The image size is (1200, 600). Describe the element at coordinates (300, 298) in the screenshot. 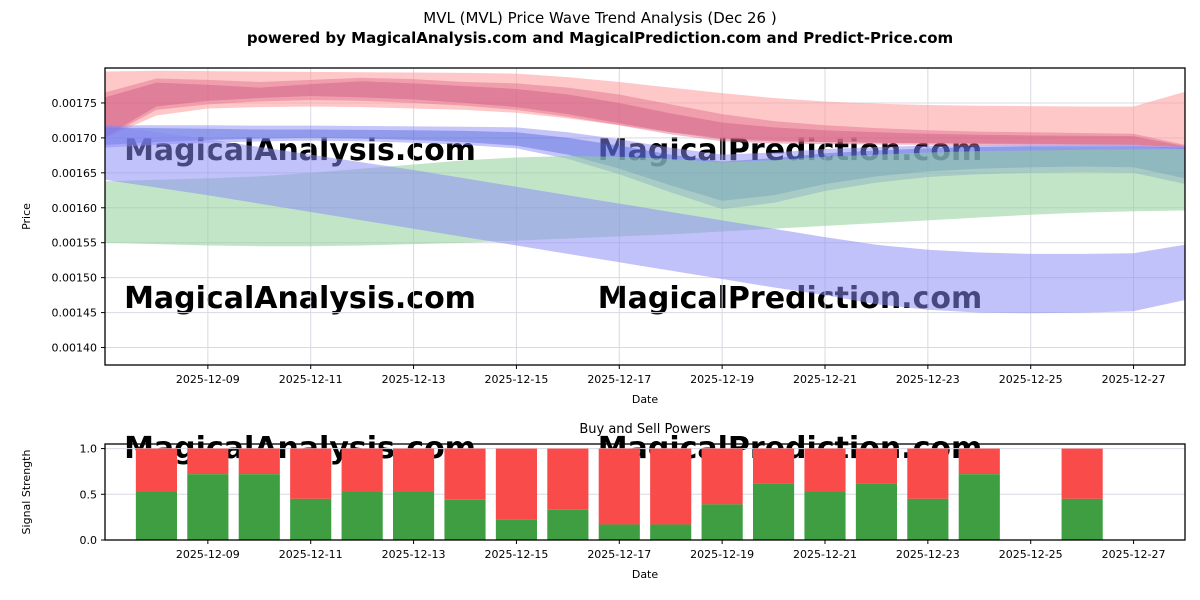

I see `watermark-analysis: MagicalAnalysis.com` at that location.